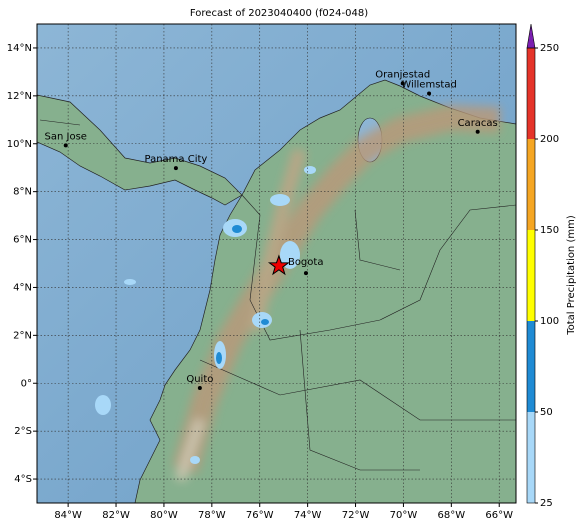 This screenshot has height=532, width=585. I want to click on city-label: Willemstad, so click(429, 84).